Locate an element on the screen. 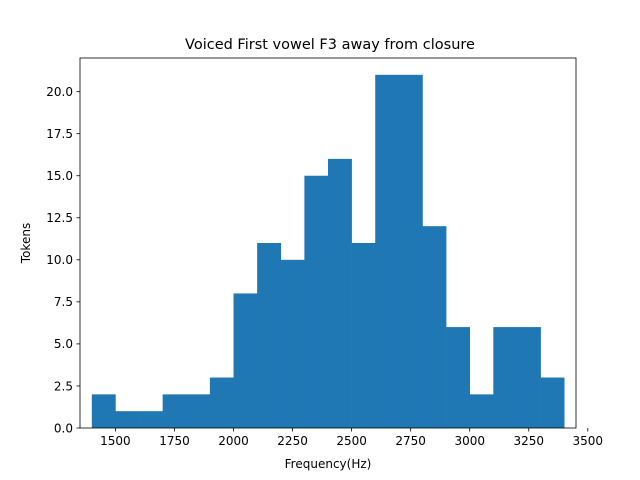 Image resolution: width=640 pixels, height=480 pixels. x-tick-label: 3250 is located at coordinates (528, 441).